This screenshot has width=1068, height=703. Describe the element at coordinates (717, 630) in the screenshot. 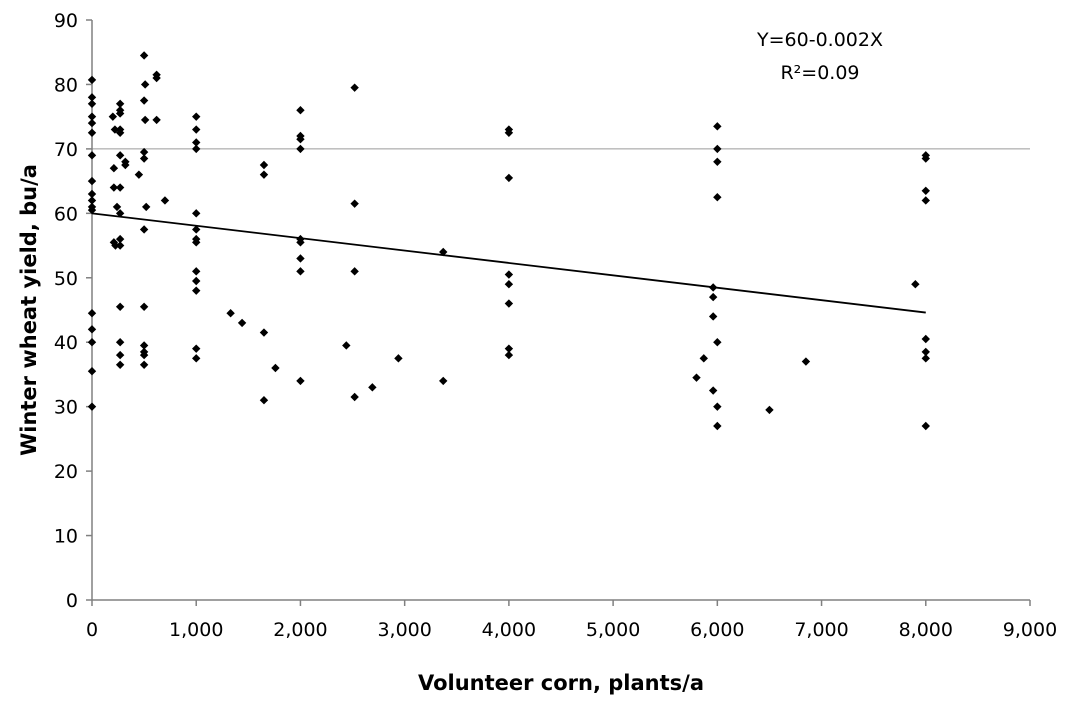

I see `x-tick-label: 6,000` at that location.